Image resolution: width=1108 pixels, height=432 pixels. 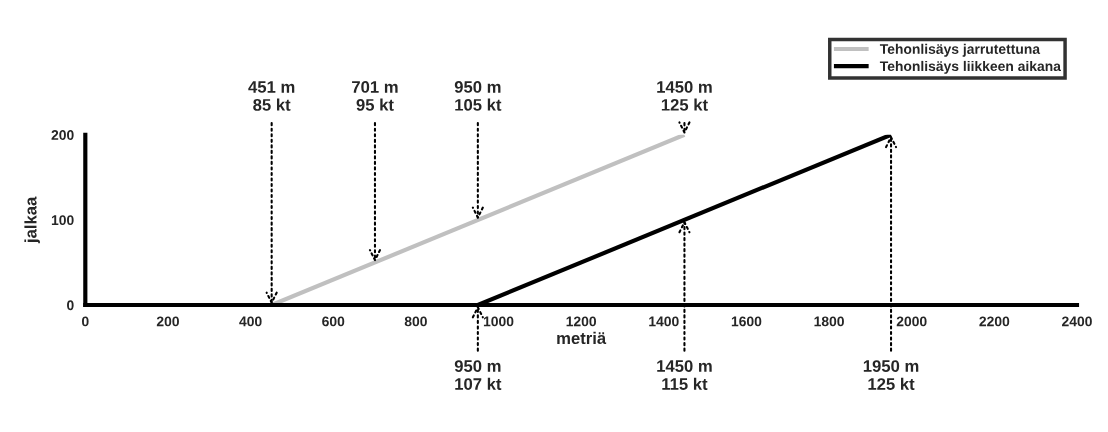 What do you see at coordinates (960, 50) in the screenshot?
I see `legend-label: Tehonlisäys jarrutettuna` at bounding box center [960, 50].